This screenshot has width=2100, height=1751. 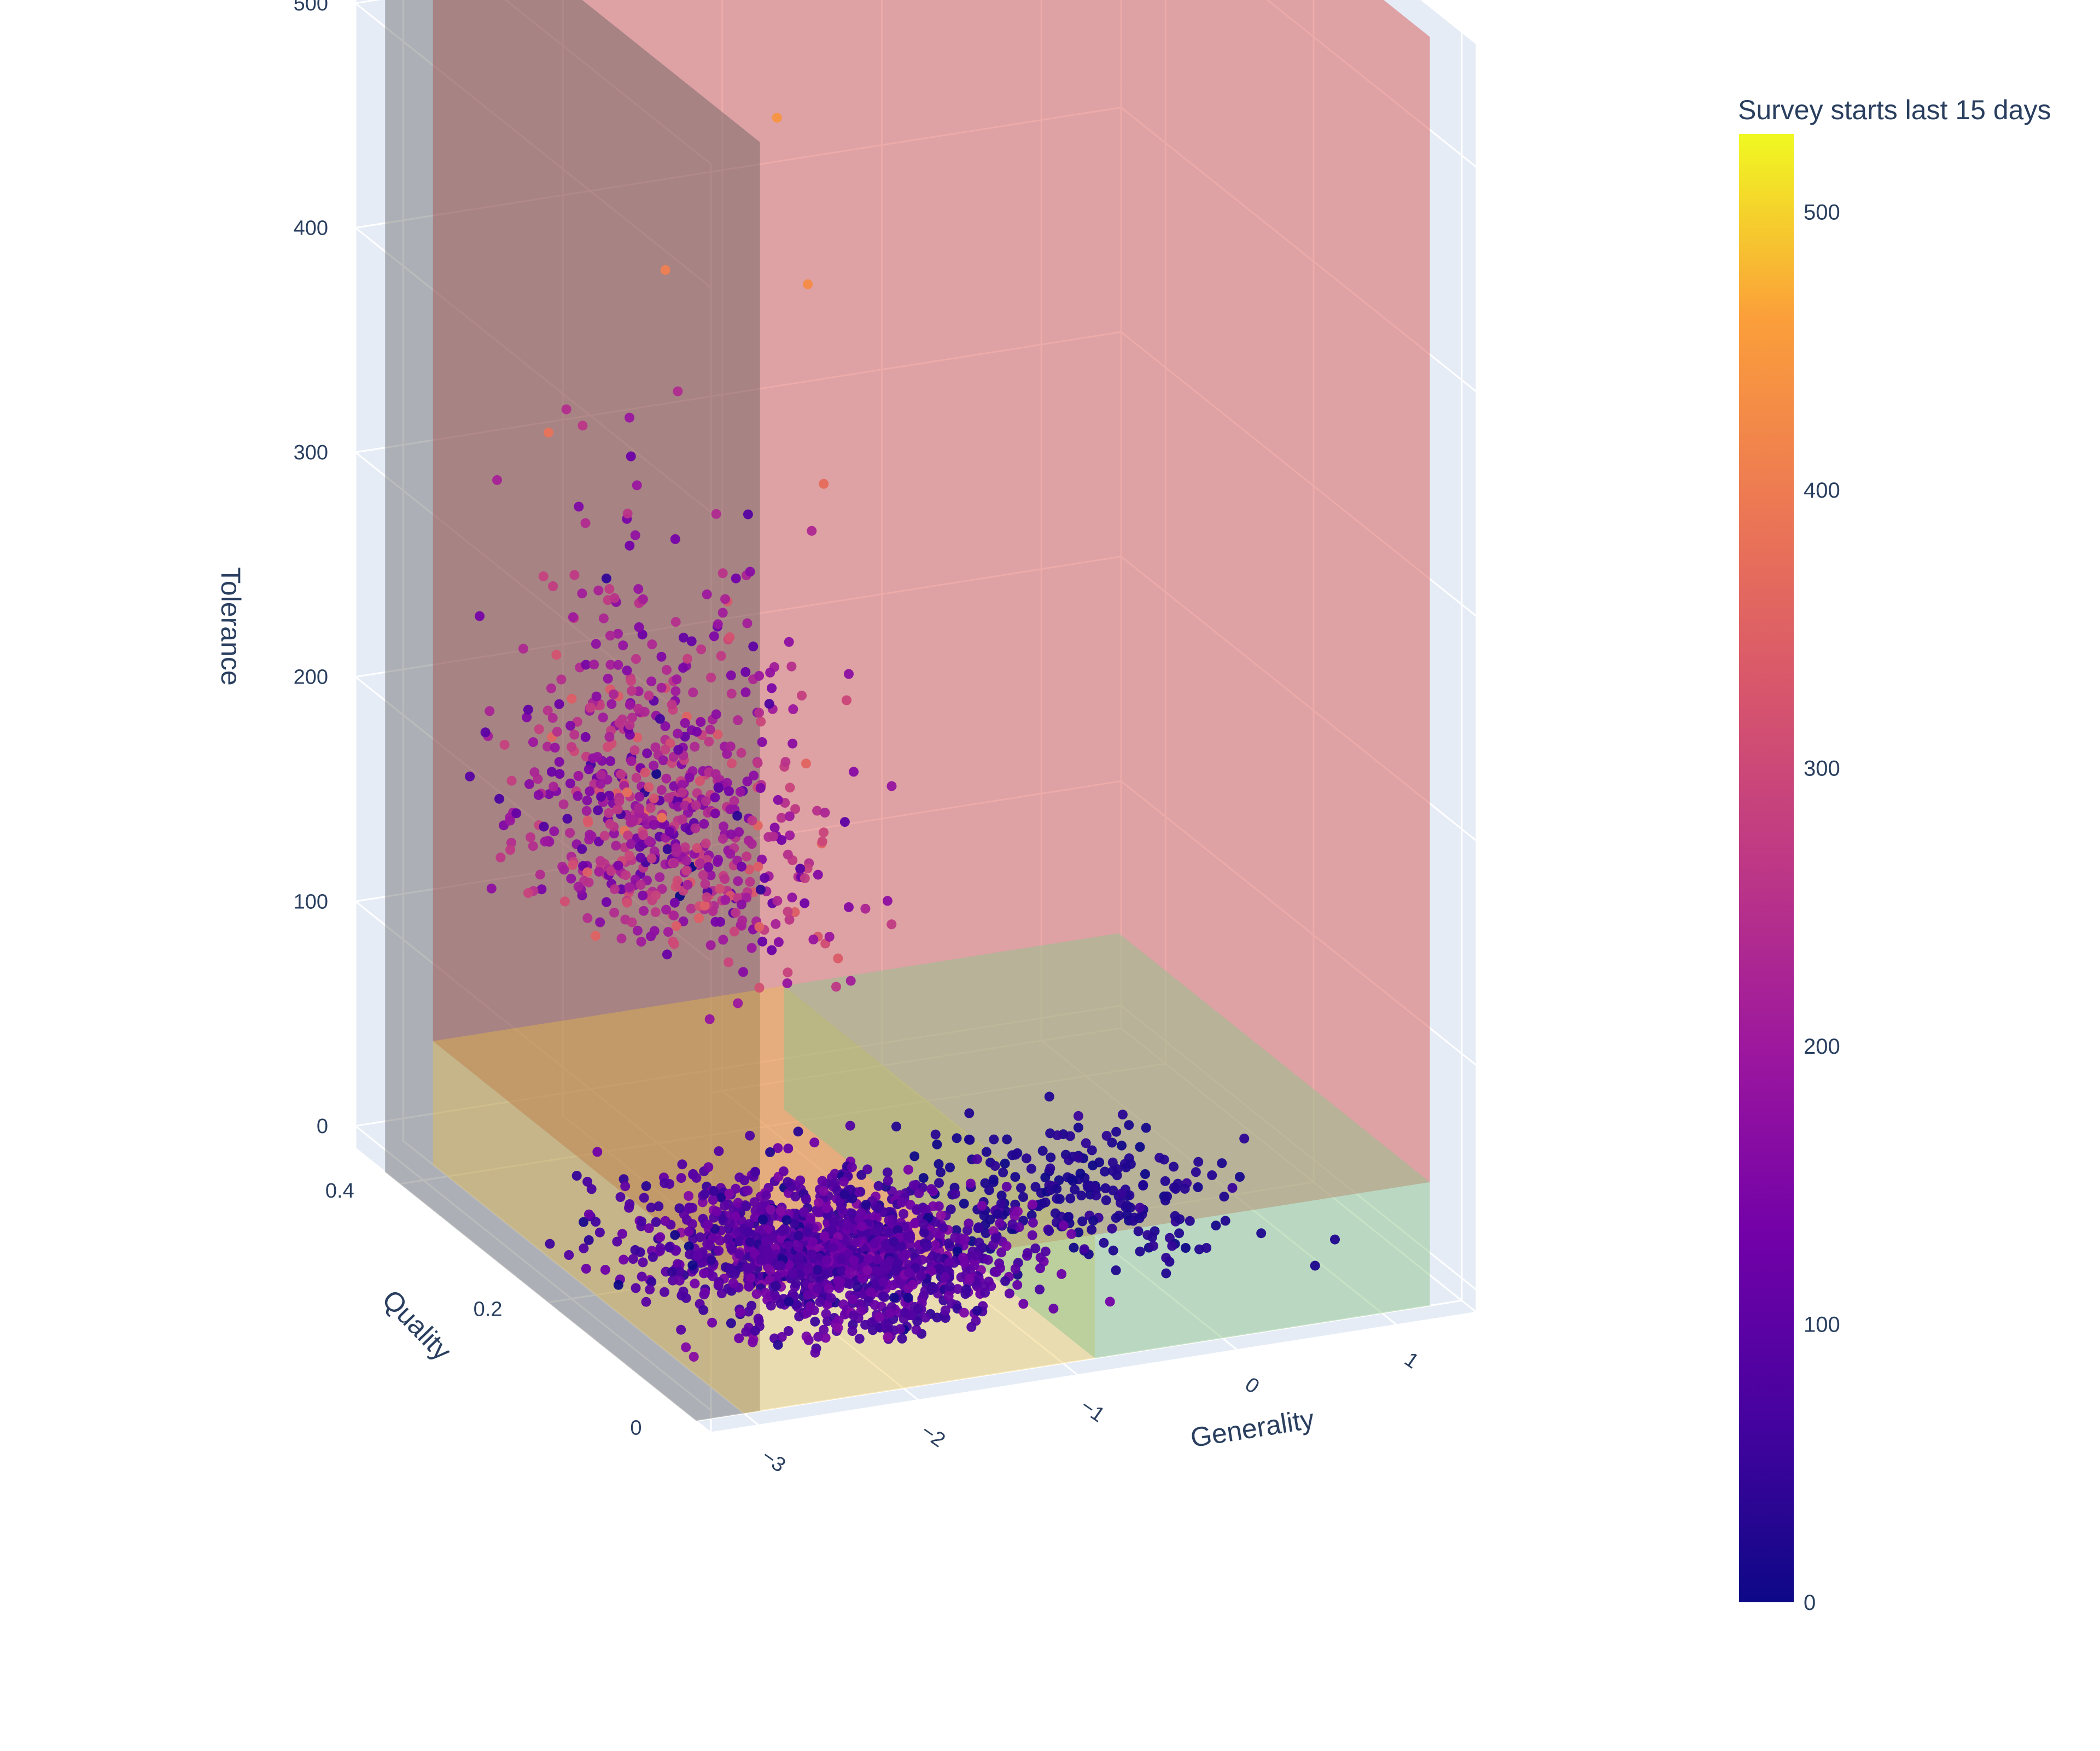 I want to click on region-face, so click(x=1107, y=1208).